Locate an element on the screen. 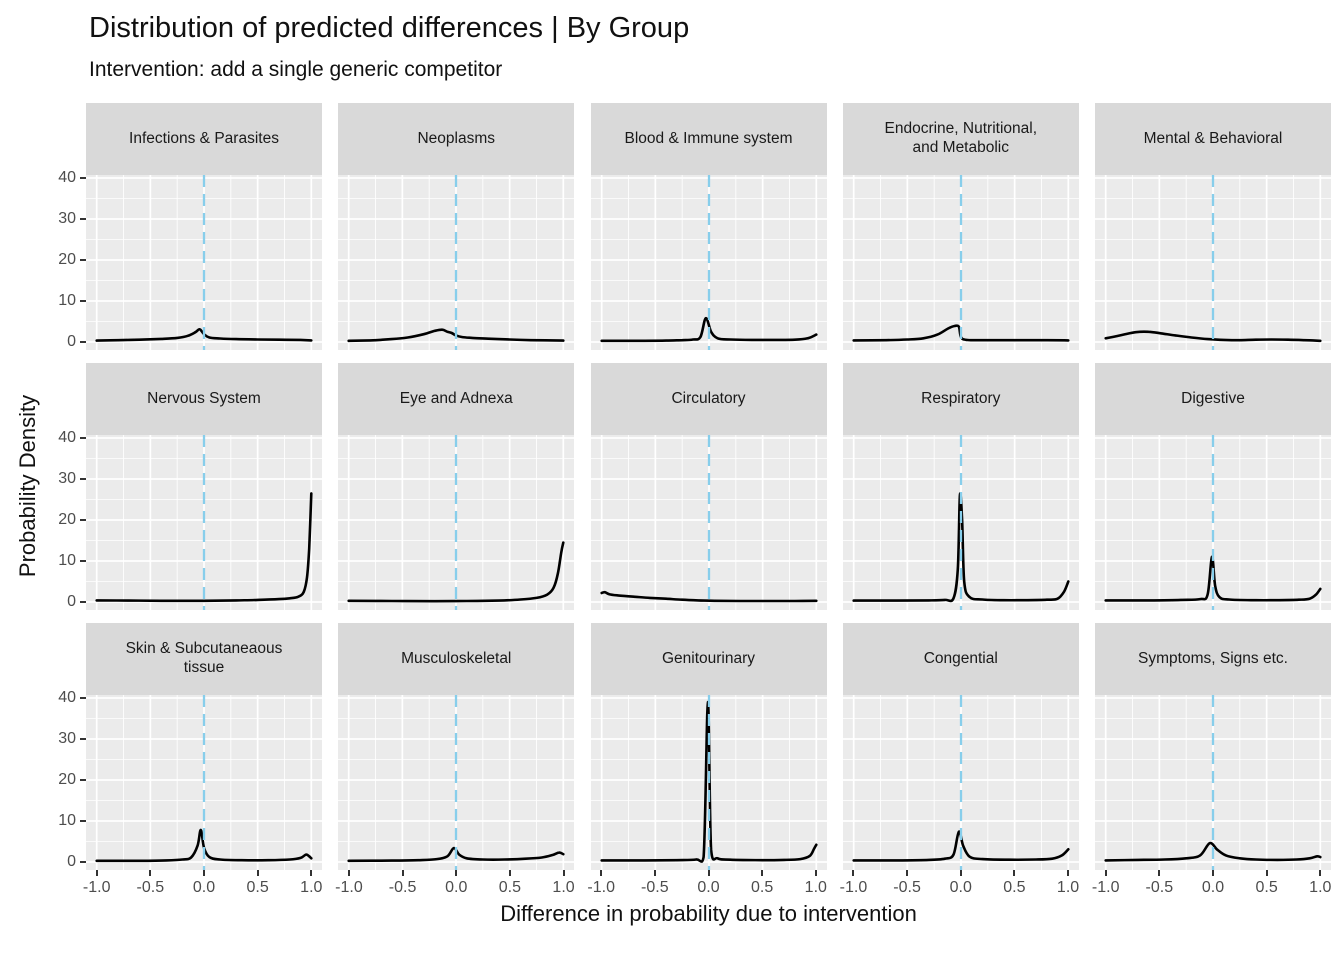  facet-skin-subcutaneaous-tissue: Skin & Subcutaneaous tissue is located at coordinates (204, 746).